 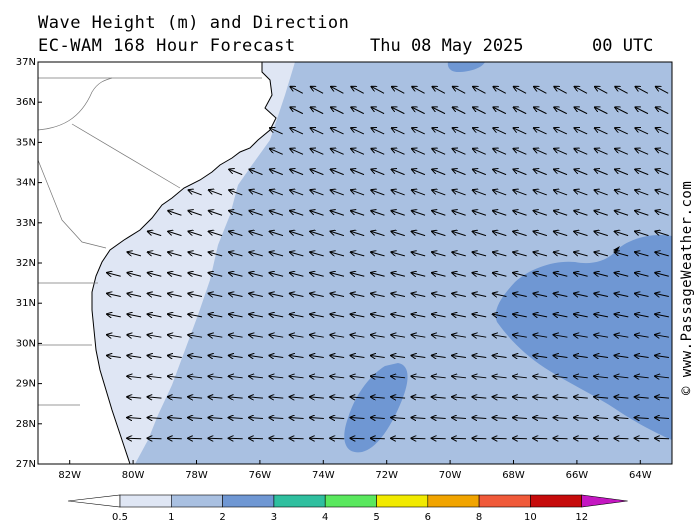 What do you see at coordinates (222, 517) in the screenshot?
I see `legend-value: 2` at bounding box center [222, 517].